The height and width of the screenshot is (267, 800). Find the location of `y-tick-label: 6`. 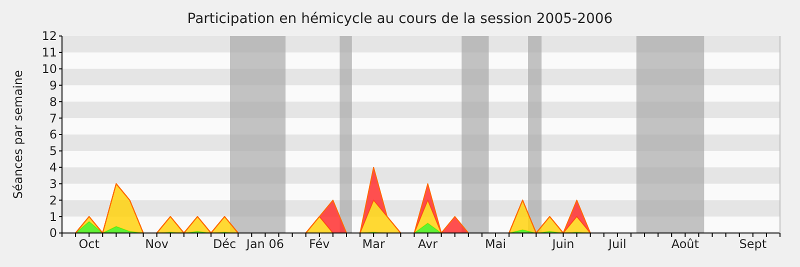

y-tick-label: 6 is located at coordinates (53, 135).